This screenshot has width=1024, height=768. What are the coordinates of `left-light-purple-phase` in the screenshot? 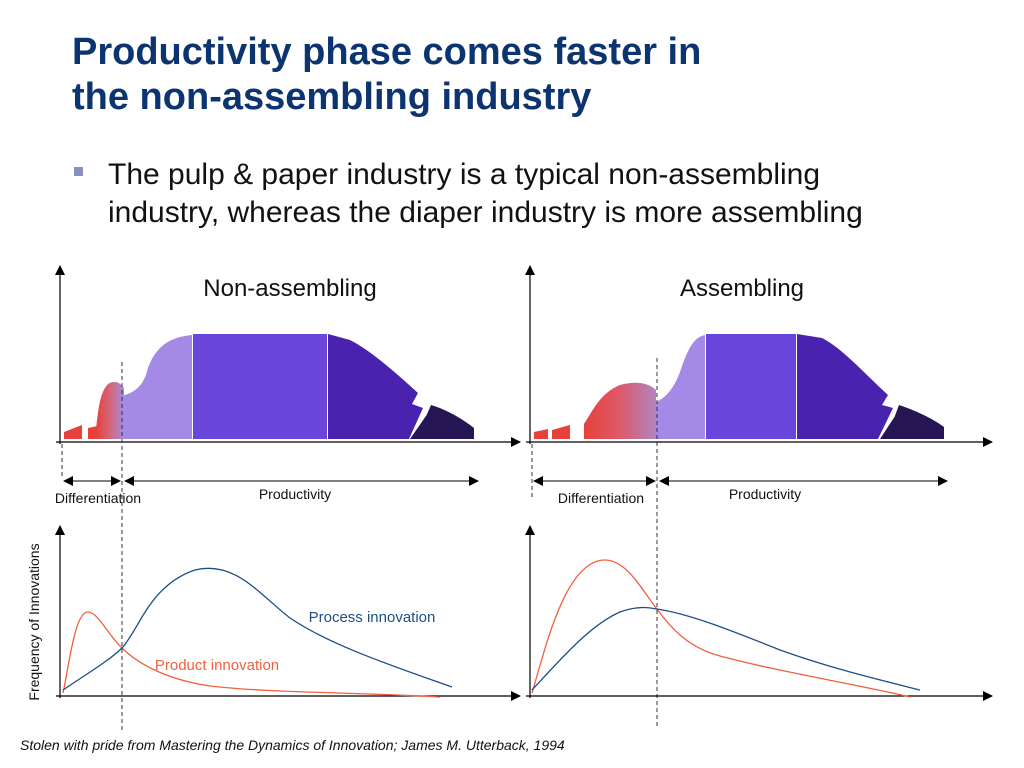 It's located at (157, 387).